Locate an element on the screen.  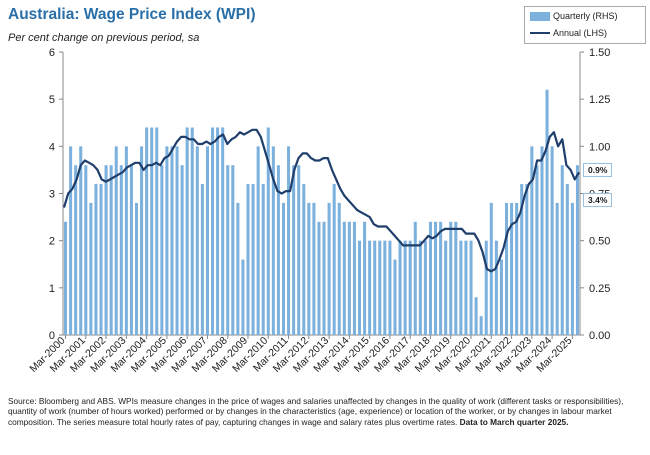
left-axis-tick-label: 6 is located at coordinates (52, 53).